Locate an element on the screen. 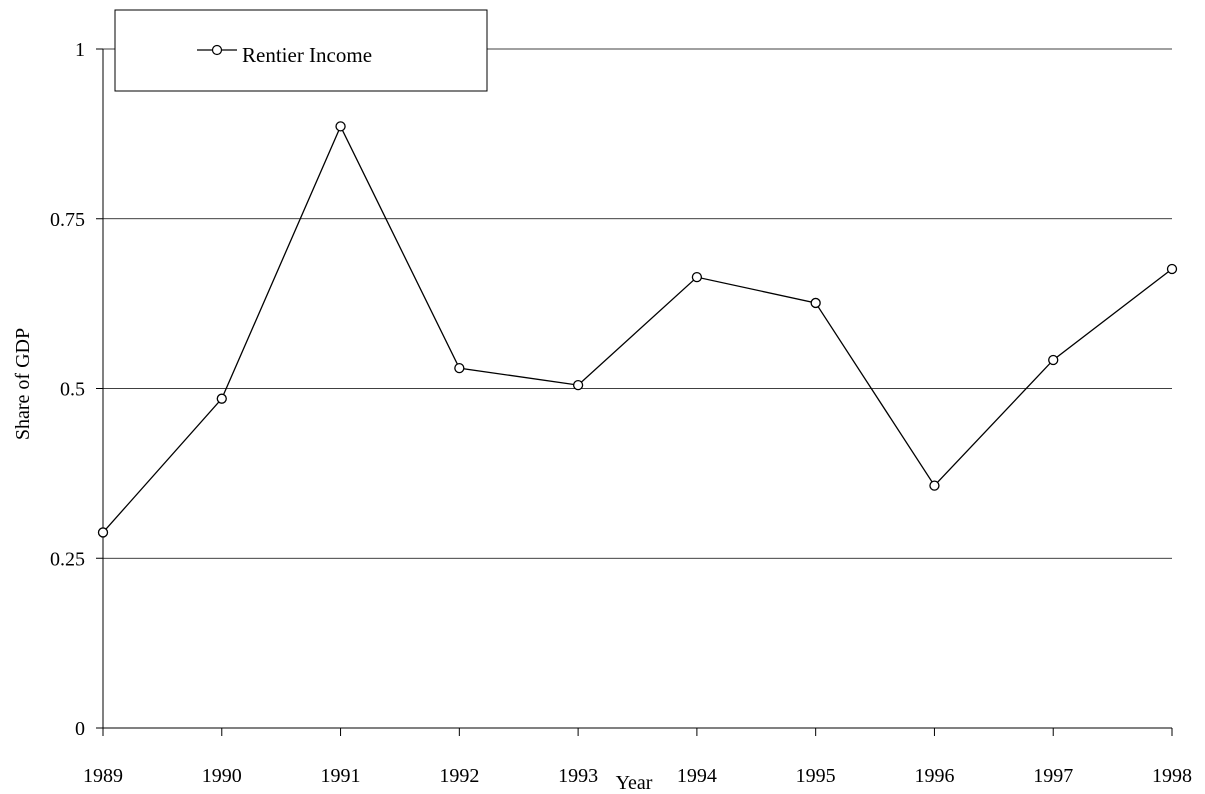 The height and width of the screenshot is (794, 1205). legend-box is located at coordinates (301, 50).